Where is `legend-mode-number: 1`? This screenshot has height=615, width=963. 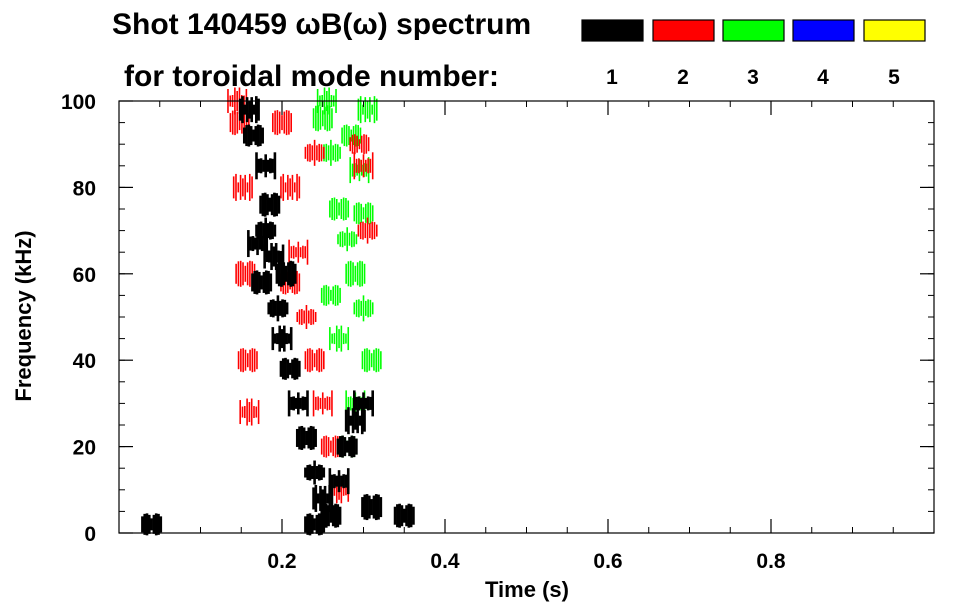
legend-mode-number: 1 is located at coordinates (612, 77).